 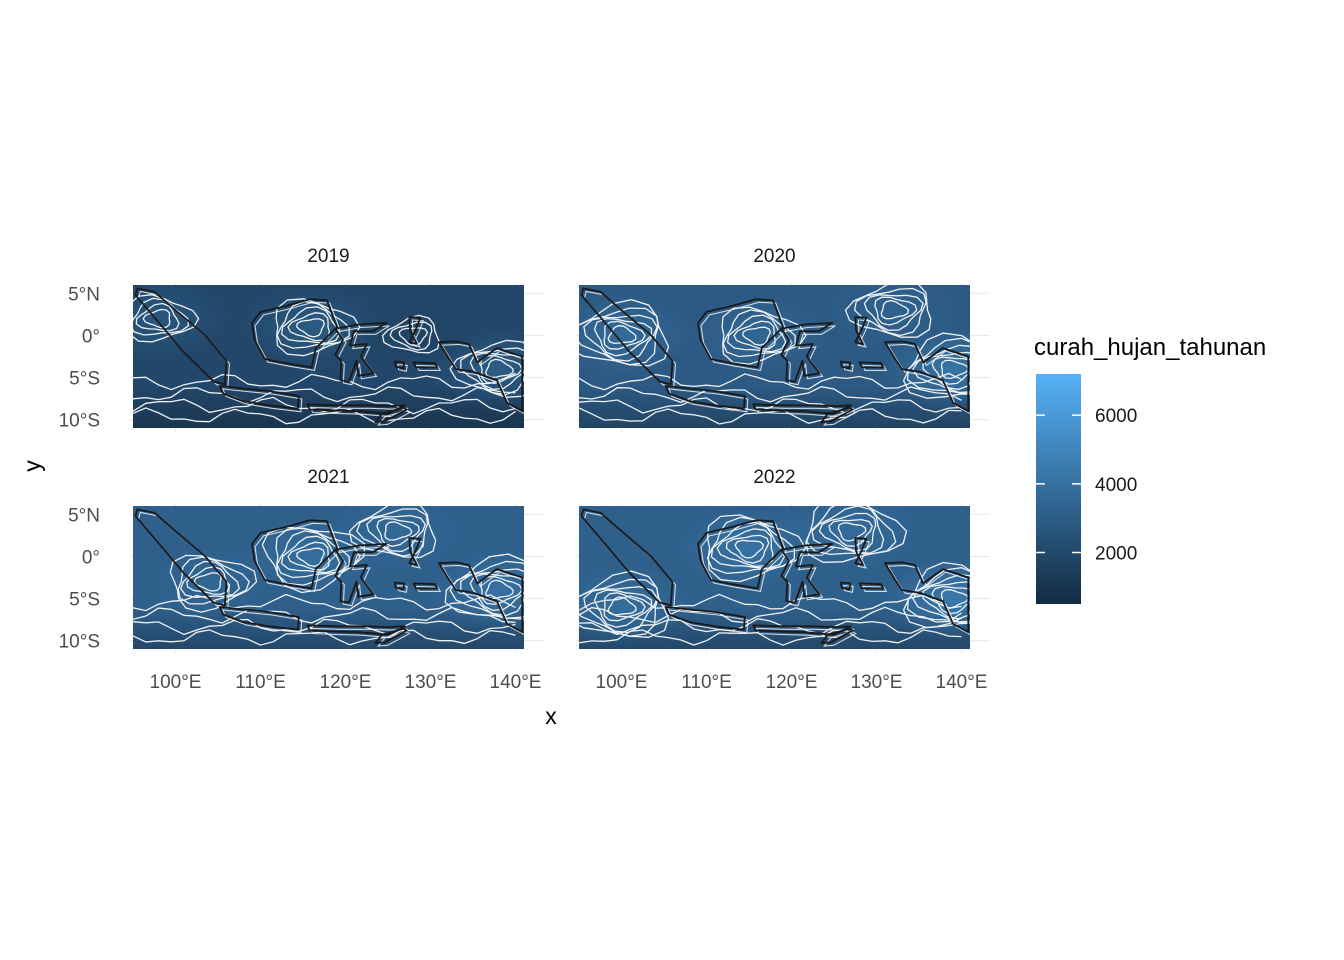 I want to click on facet-panel-2020: 2020, so click(x=782, y=339).